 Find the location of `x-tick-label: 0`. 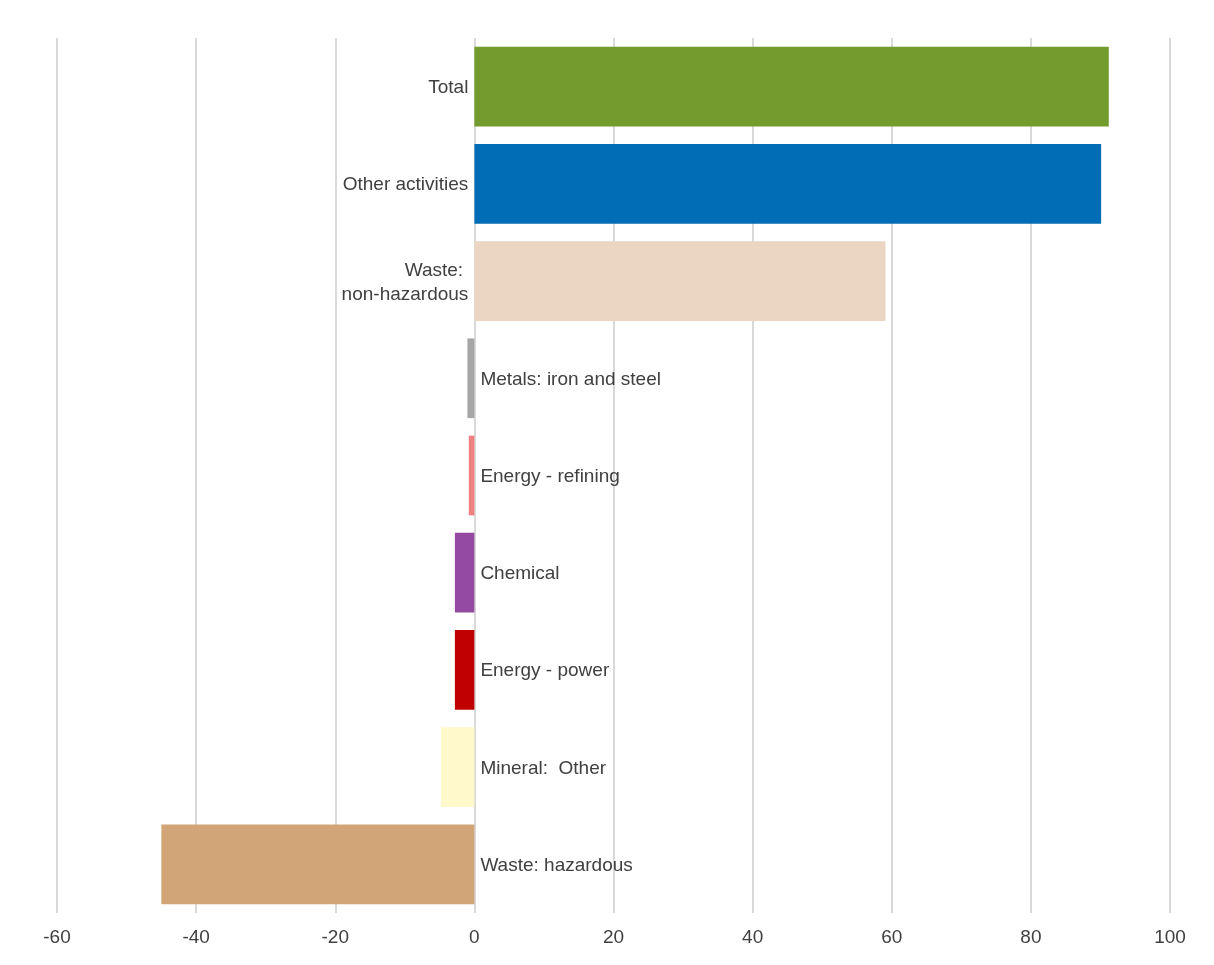

x-tick-label: 0 is located at coordinates (474, 936).